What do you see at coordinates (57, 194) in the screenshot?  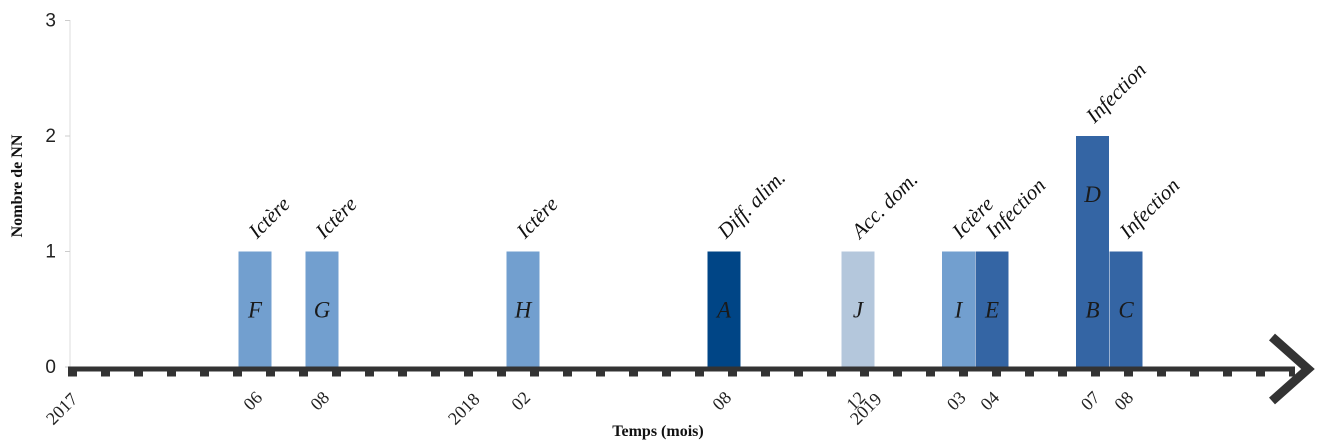 I see `y-axis-ticks: 0 1 2 3` at bounding box center [57, 194].